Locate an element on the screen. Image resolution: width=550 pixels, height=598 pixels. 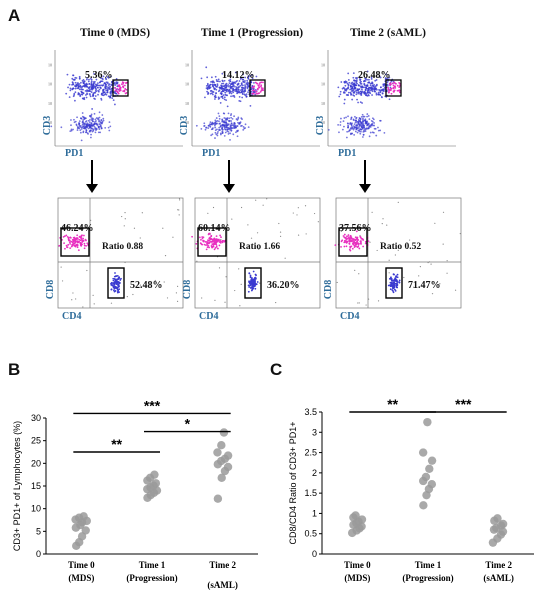
y-tick-label: 15 is located at coordinates (36, 486).